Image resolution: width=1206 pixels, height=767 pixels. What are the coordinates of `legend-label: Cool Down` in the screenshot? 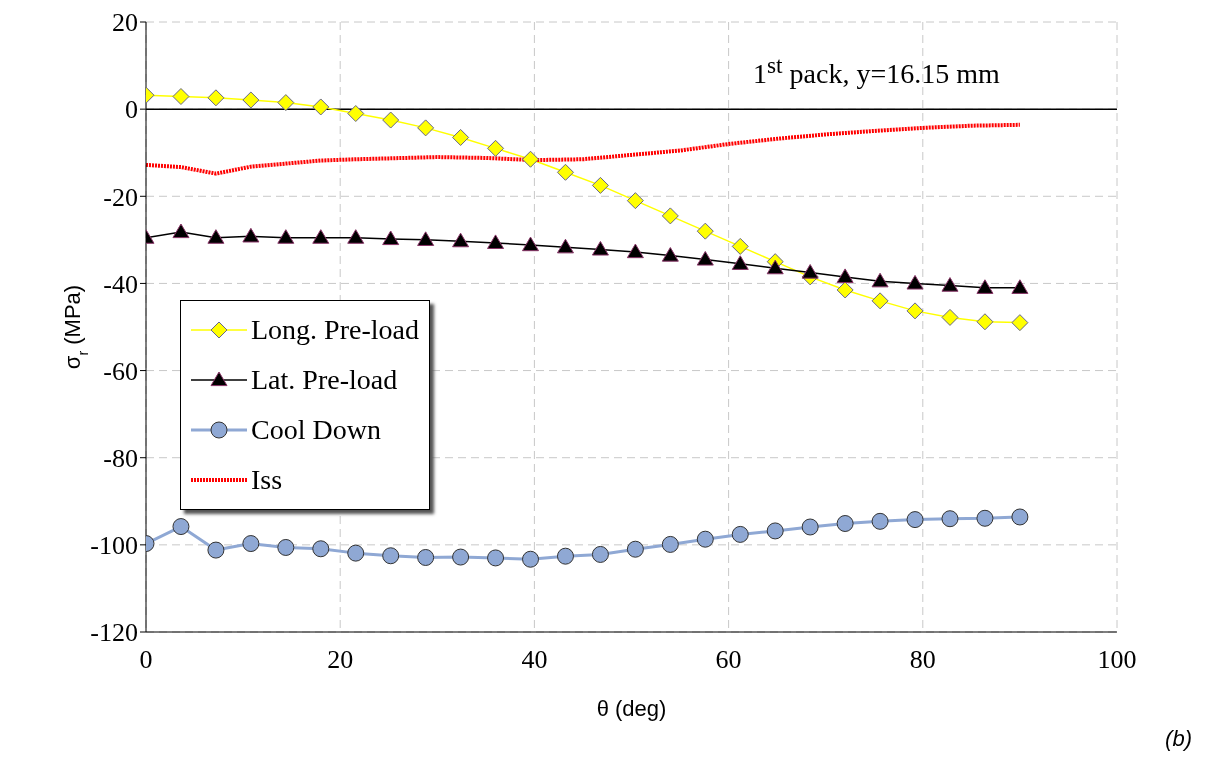 It's located at (316, 430).